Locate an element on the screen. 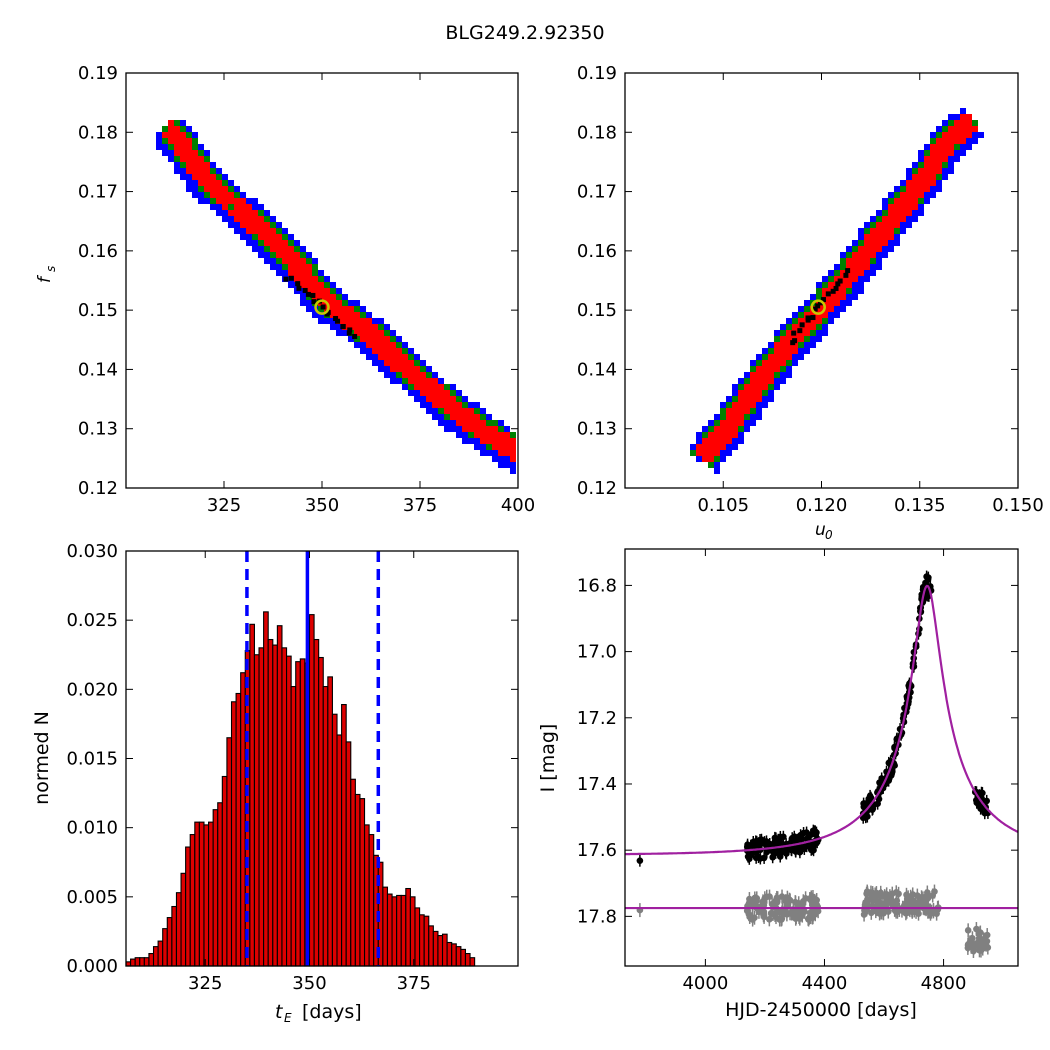 The height and width of the screenshot is (1050, 1050). x-tick-label: 400 is located at coordinates (518, 505).